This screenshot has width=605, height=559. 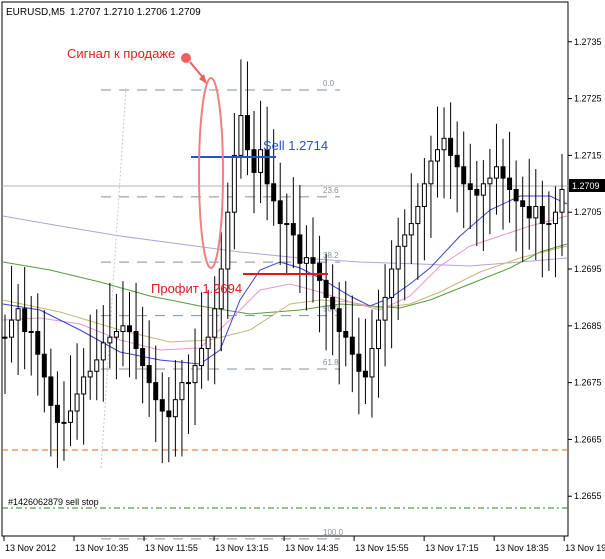 I want to click on signal-dot, so click(x=186, y=58).